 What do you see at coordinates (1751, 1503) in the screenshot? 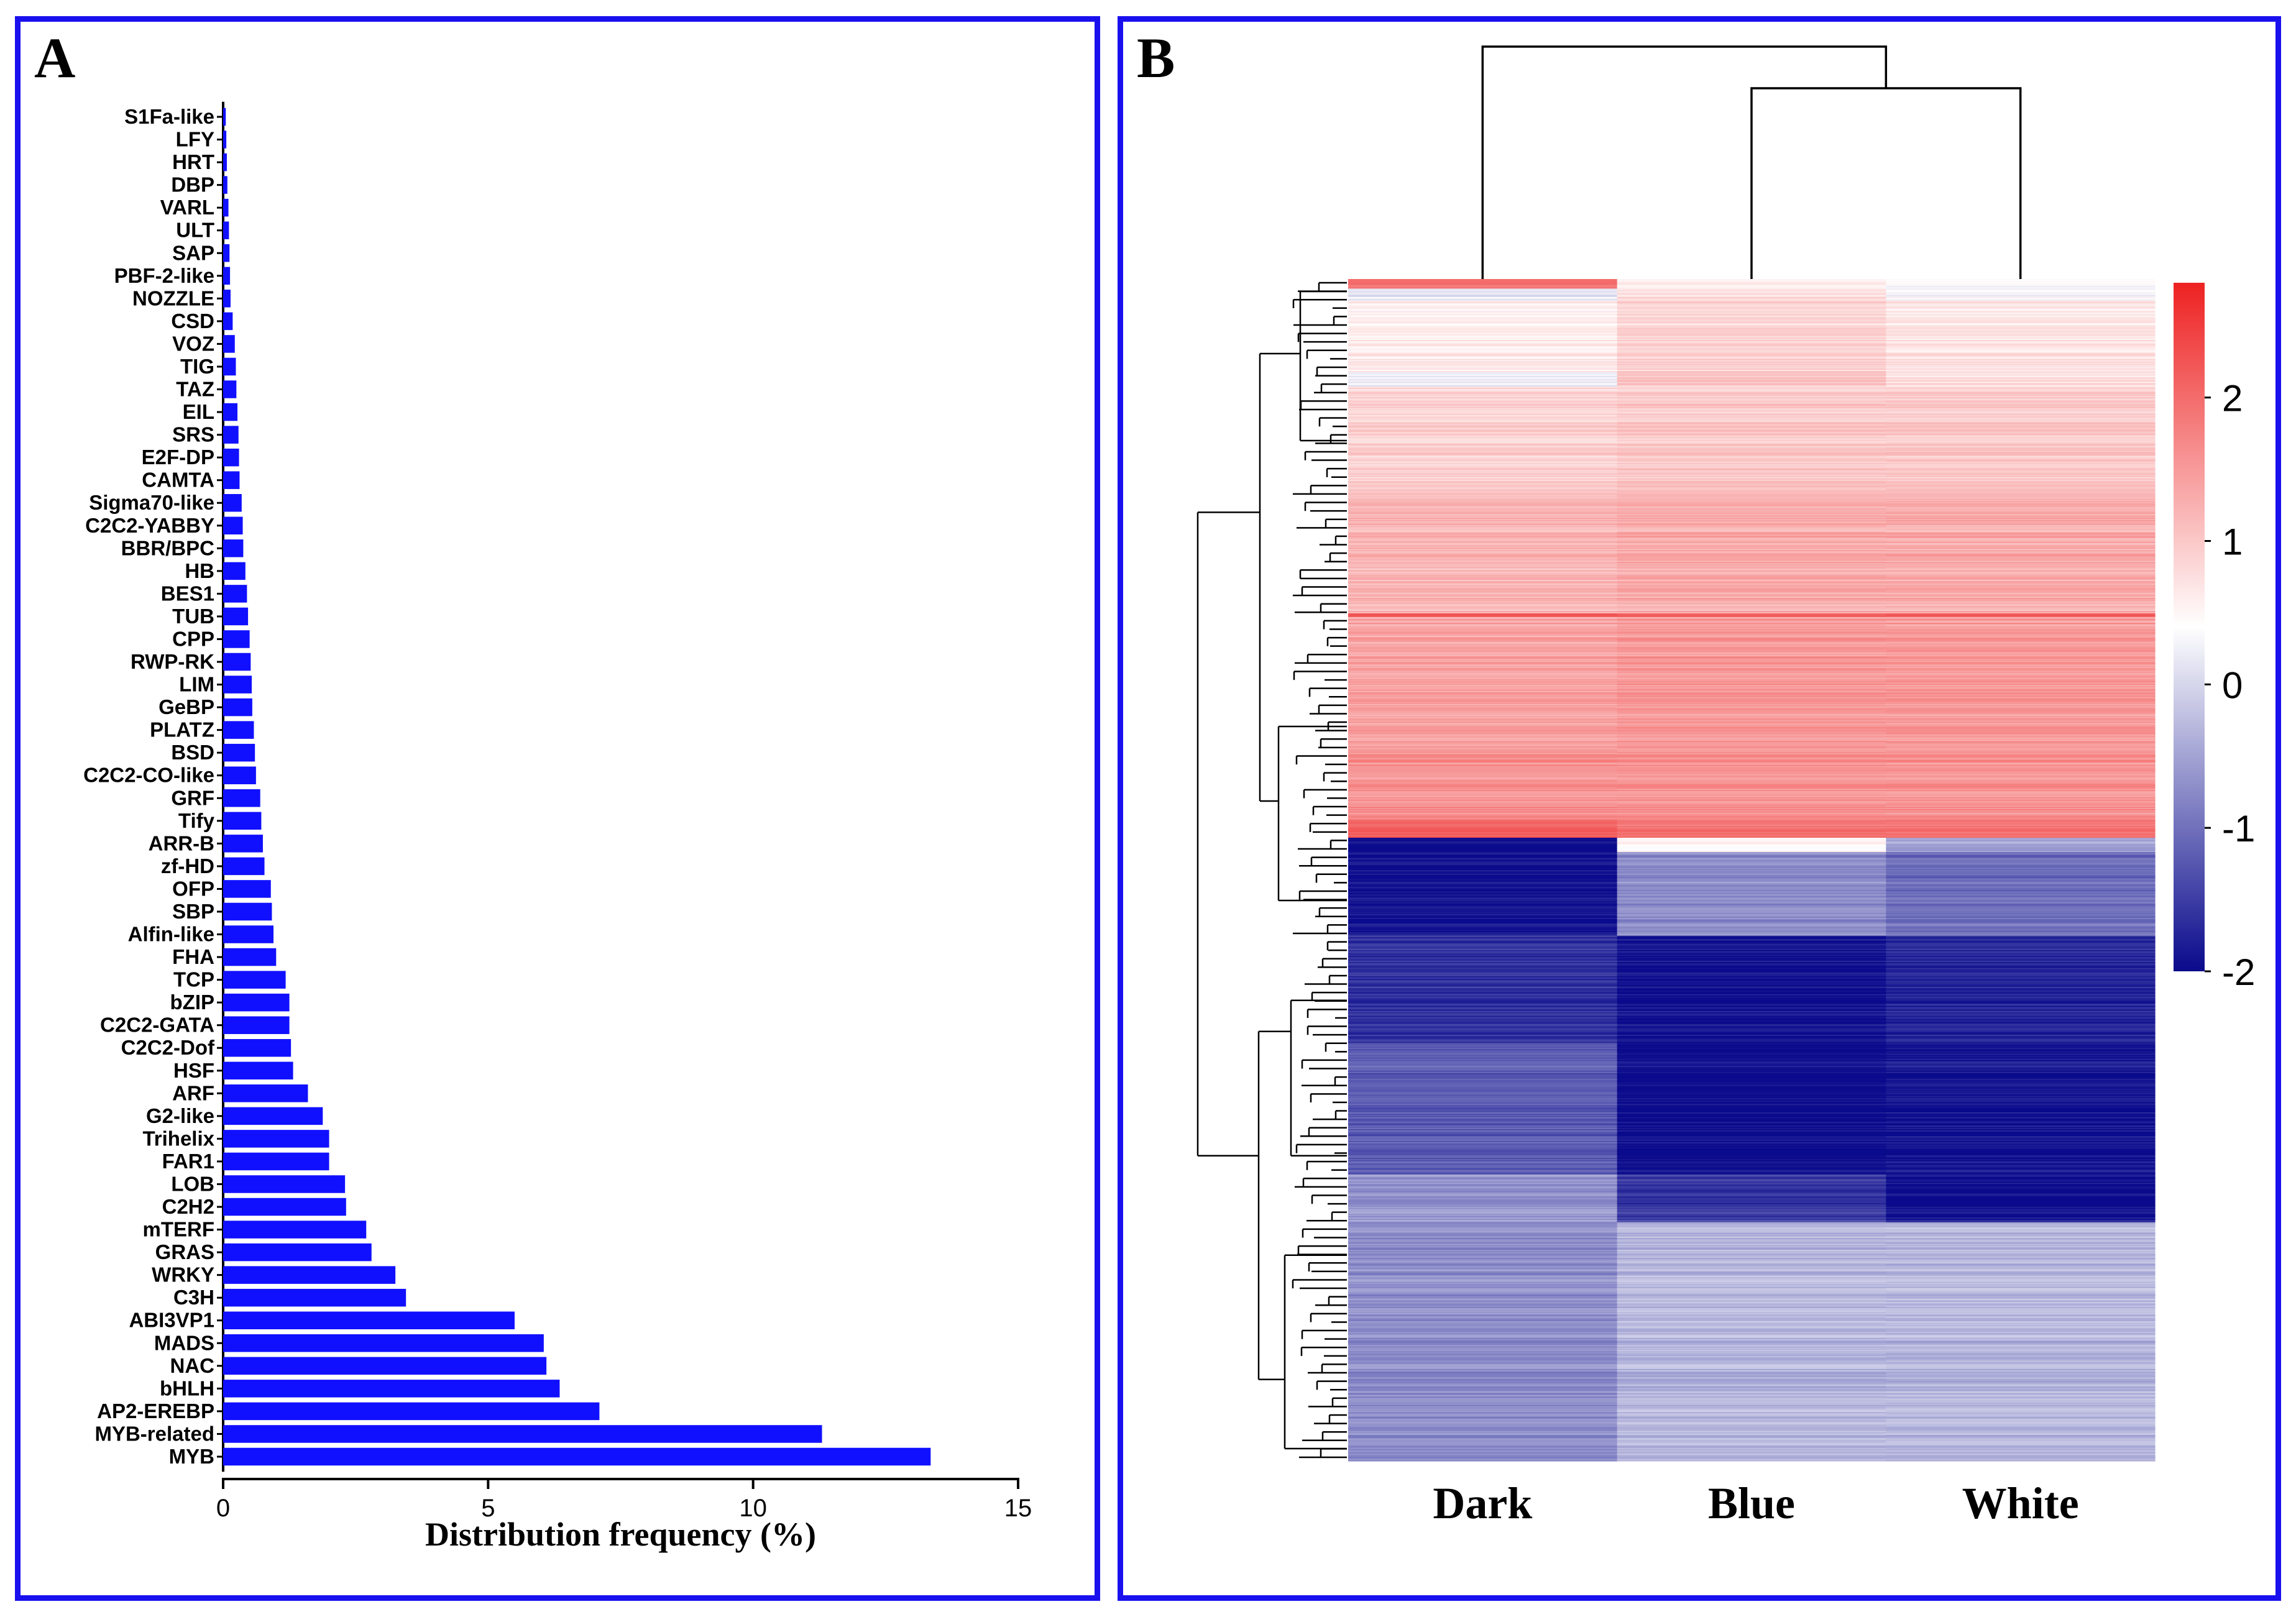
I see `column-label: Blue` at bounding box center [1751, 1503].